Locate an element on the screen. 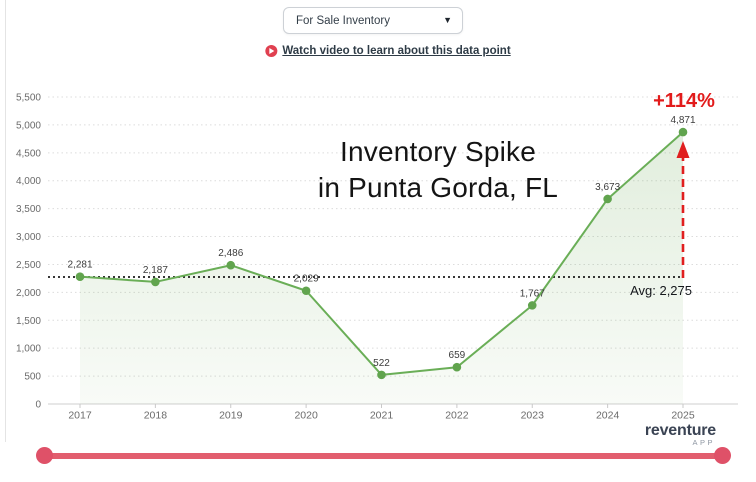 The width and height of the screenshot is (756, 482). x-axis-label: 2022 is located at coordinates (457, 416).